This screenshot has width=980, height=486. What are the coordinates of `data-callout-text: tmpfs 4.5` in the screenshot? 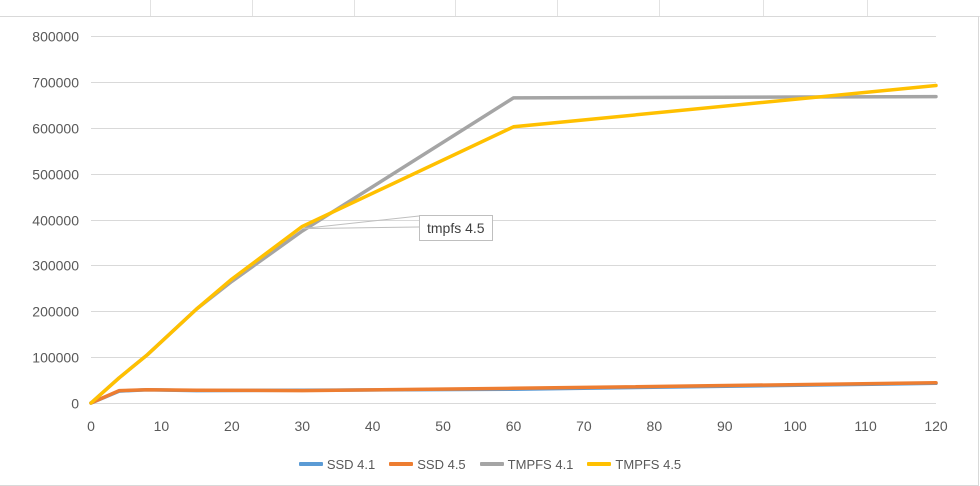 It's located at (456, 228).